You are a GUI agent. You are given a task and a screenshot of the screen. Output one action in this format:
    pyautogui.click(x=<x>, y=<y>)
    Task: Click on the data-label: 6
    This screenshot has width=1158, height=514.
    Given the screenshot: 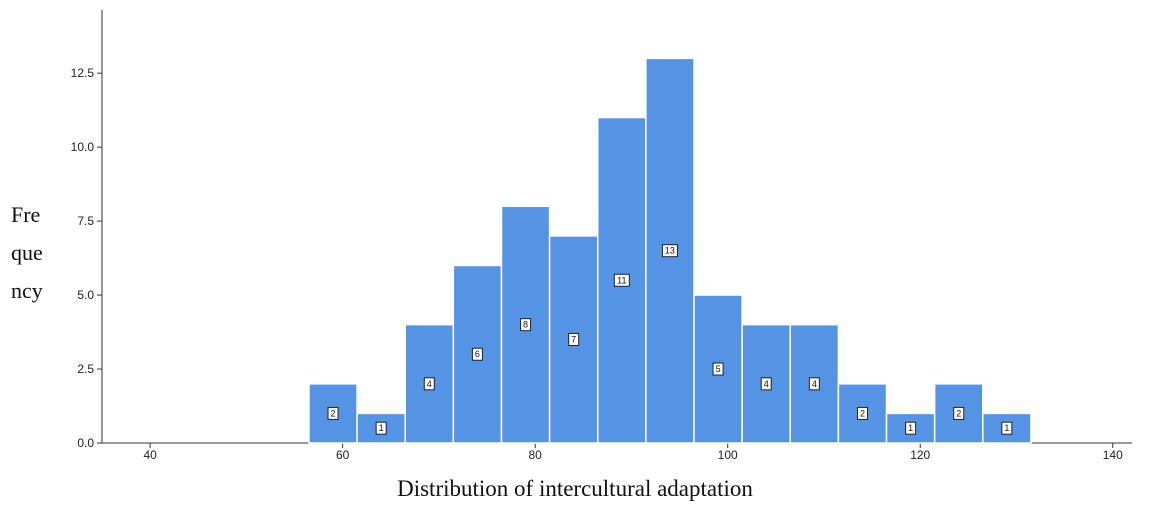 What is the action you would take?
    pyautogui.click(x=477, y=354)
    